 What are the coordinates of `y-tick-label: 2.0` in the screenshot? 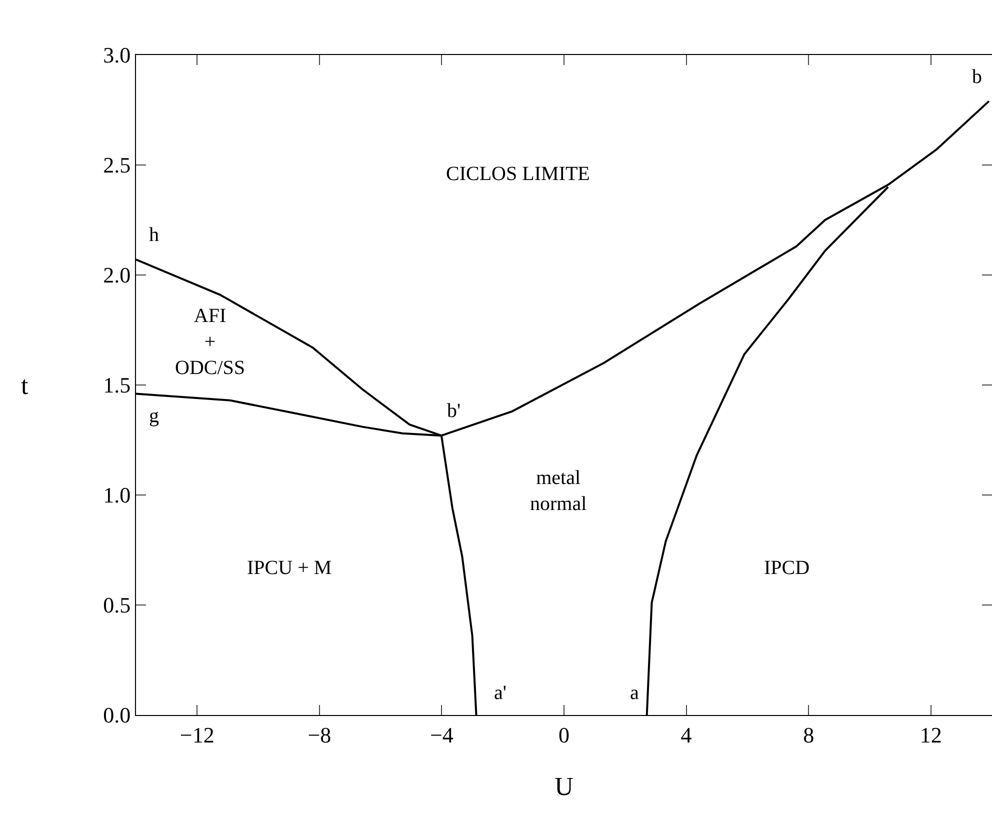 It's located at (117, 275).